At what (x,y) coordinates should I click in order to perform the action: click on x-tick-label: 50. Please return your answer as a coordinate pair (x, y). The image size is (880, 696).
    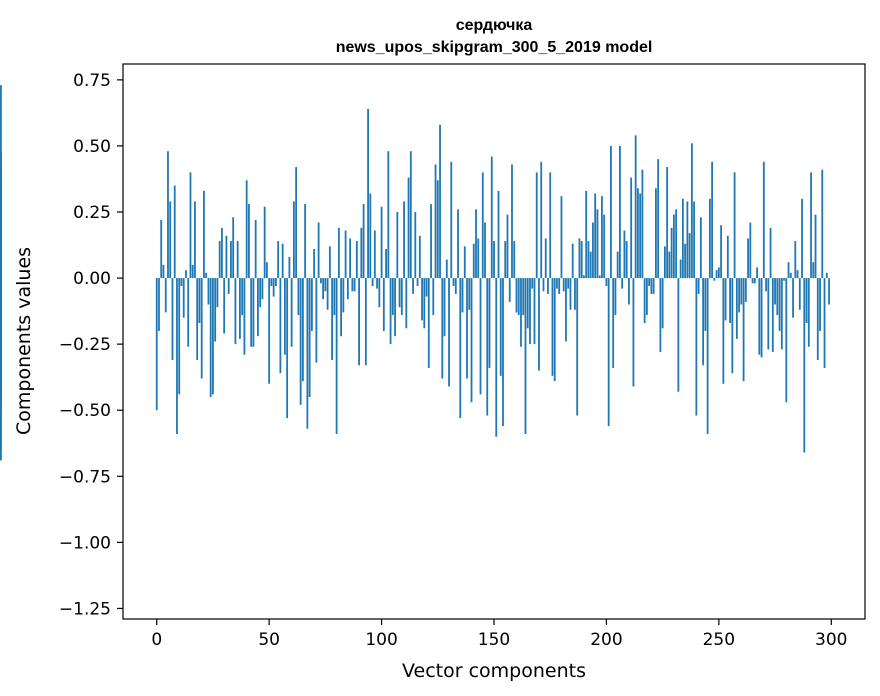
    Looking at the image, I should click on (269, 640).